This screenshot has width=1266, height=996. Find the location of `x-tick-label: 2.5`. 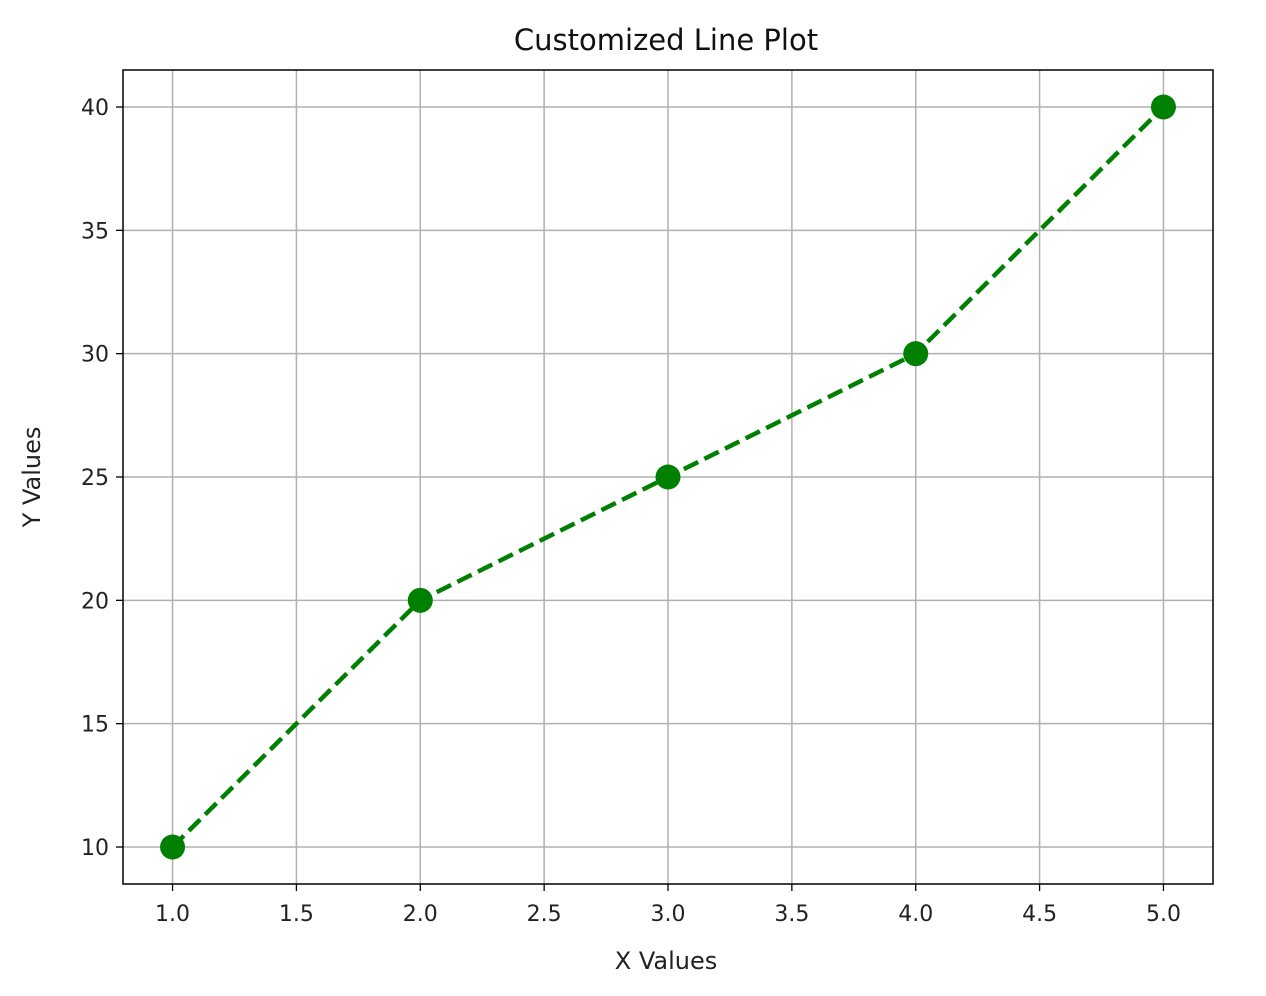

x-tick-label: 2.5 is located at coordinates (544, 914).